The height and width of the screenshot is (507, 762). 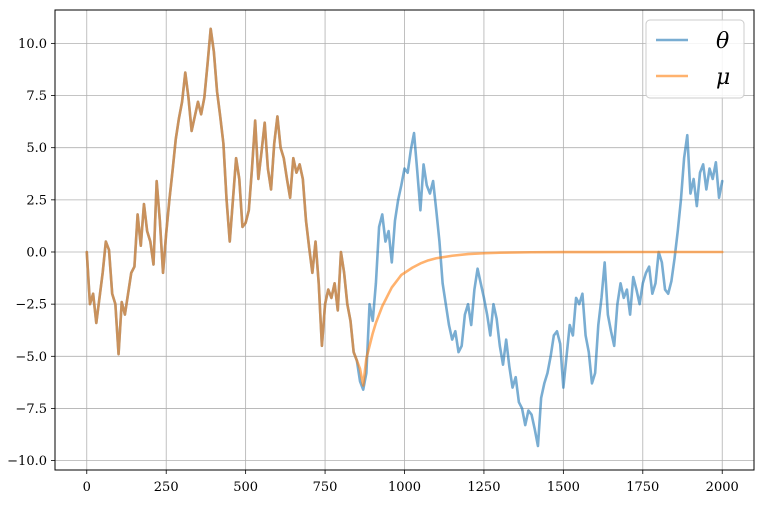 What do you see at coordinates (404, 487) in the screenshot?
I see `x-tick-label: 1000` at bounding box center [404, 487].